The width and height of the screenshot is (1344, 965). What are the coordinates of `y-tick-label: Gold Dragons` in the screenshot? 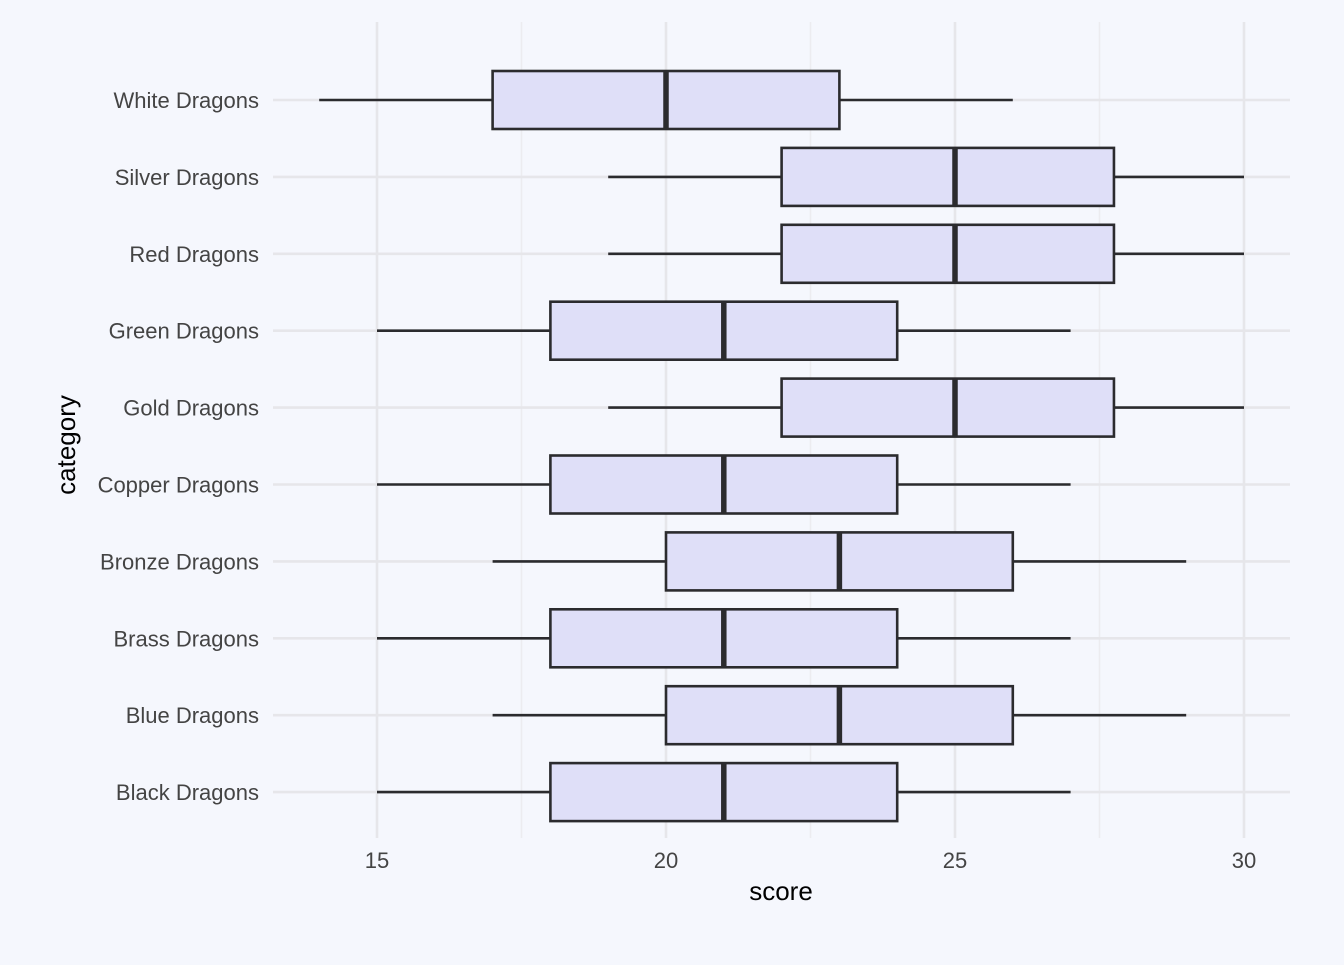 It's located at (191, 408).